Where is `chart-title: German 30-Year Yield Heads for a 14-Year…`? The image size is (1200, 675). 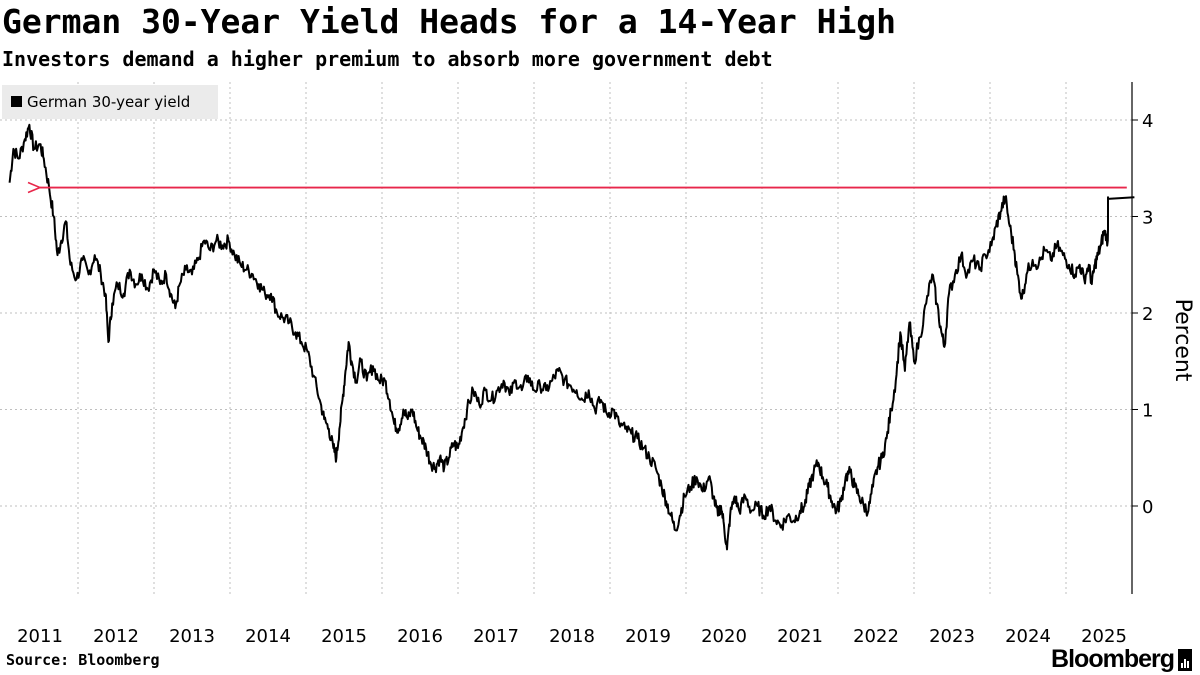 chart-title: German 30-Year Yield Heads for a 14-Year… is located at coordinates (449, 21).